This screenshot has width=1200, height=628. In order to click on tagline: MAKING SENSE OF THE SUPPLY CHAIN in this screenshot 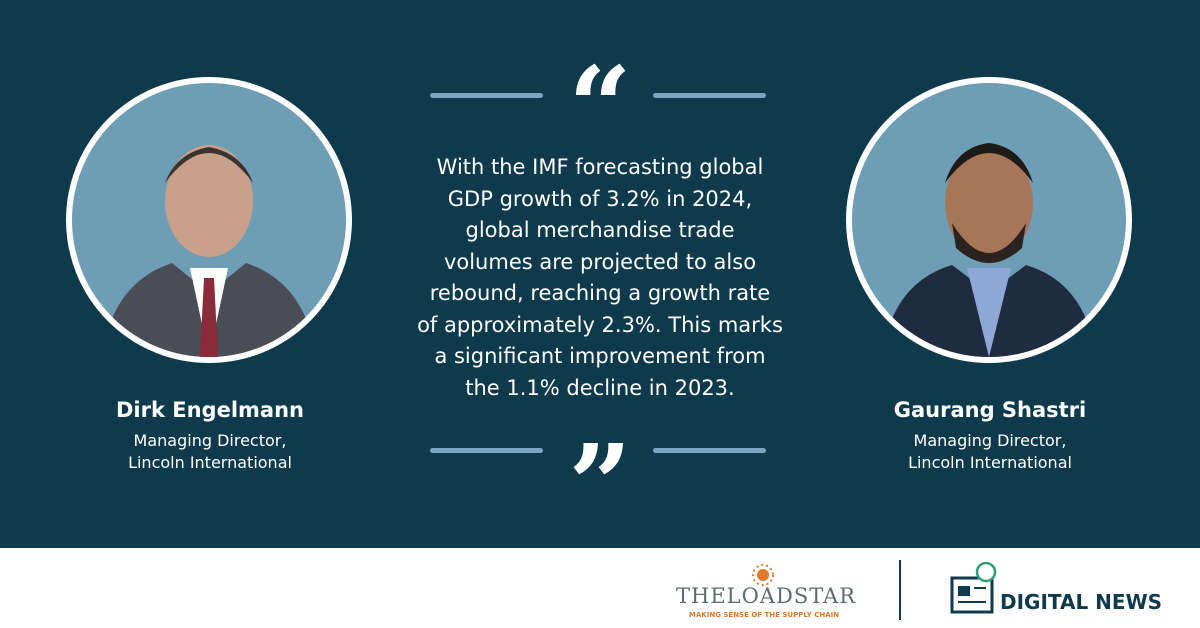, I will do `click(764, 615)`.